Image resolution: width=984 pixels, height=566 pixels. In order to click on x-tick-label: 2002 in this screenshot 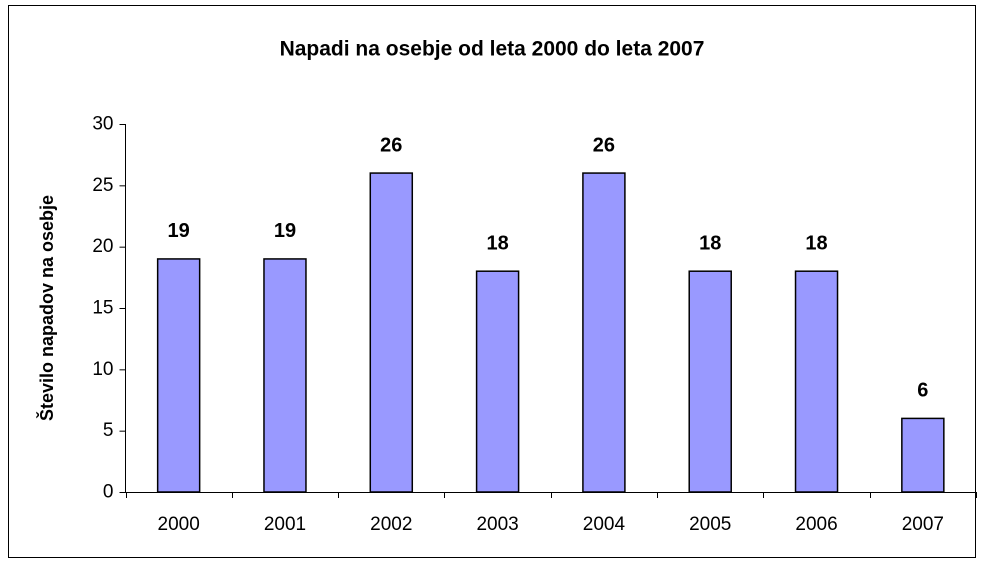, I will do `click(391, 524)`.